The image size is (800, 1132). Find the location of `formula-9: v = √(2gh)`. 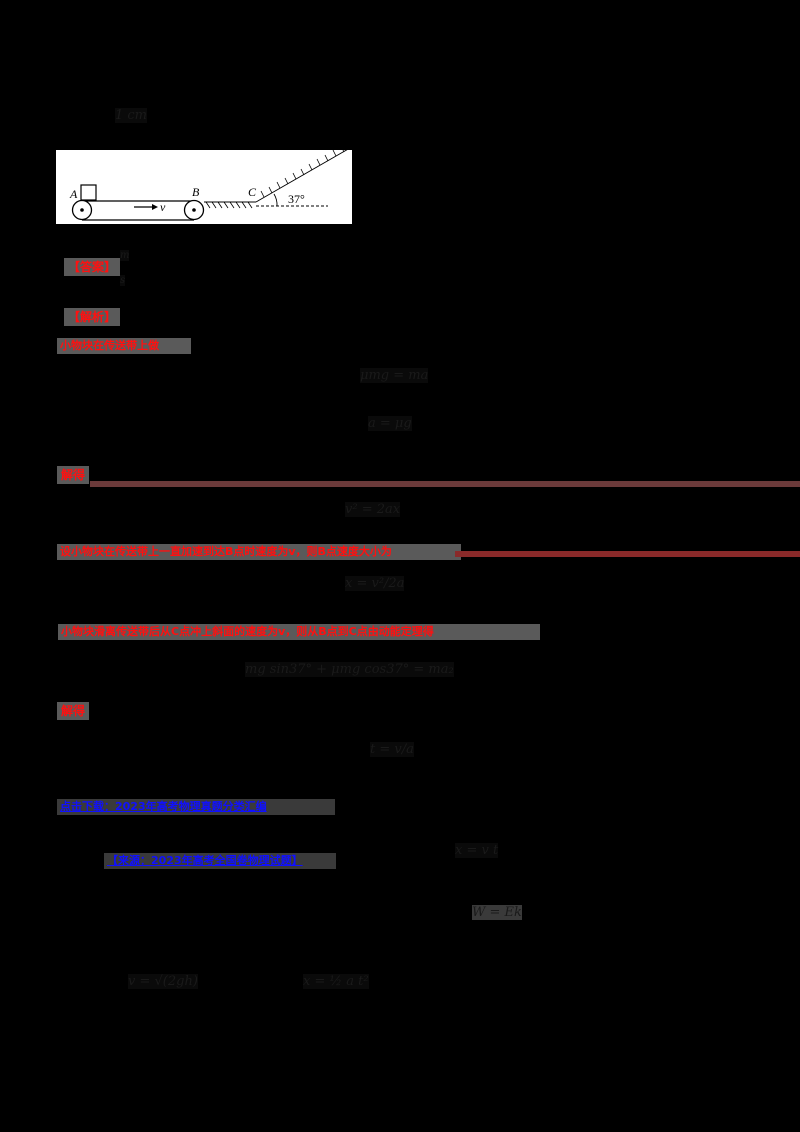

formula-9: v = √(2gh) is located at coordinates (163, 981).